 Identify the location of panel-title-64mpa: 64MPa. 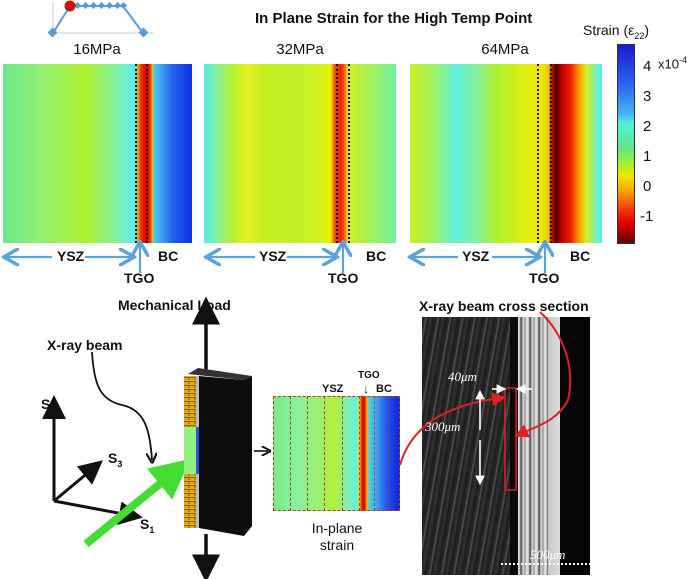
(505, 49).